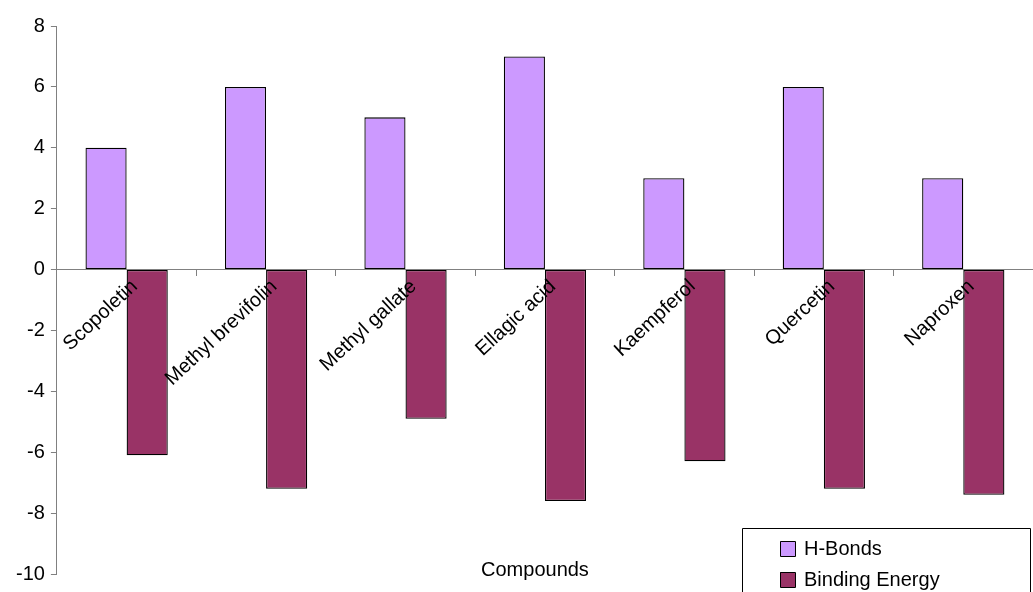  What do you see at coordinates (36, 511) in the screenshot?
I see `y-tick-label: -8` at bounding box center [36, 511].